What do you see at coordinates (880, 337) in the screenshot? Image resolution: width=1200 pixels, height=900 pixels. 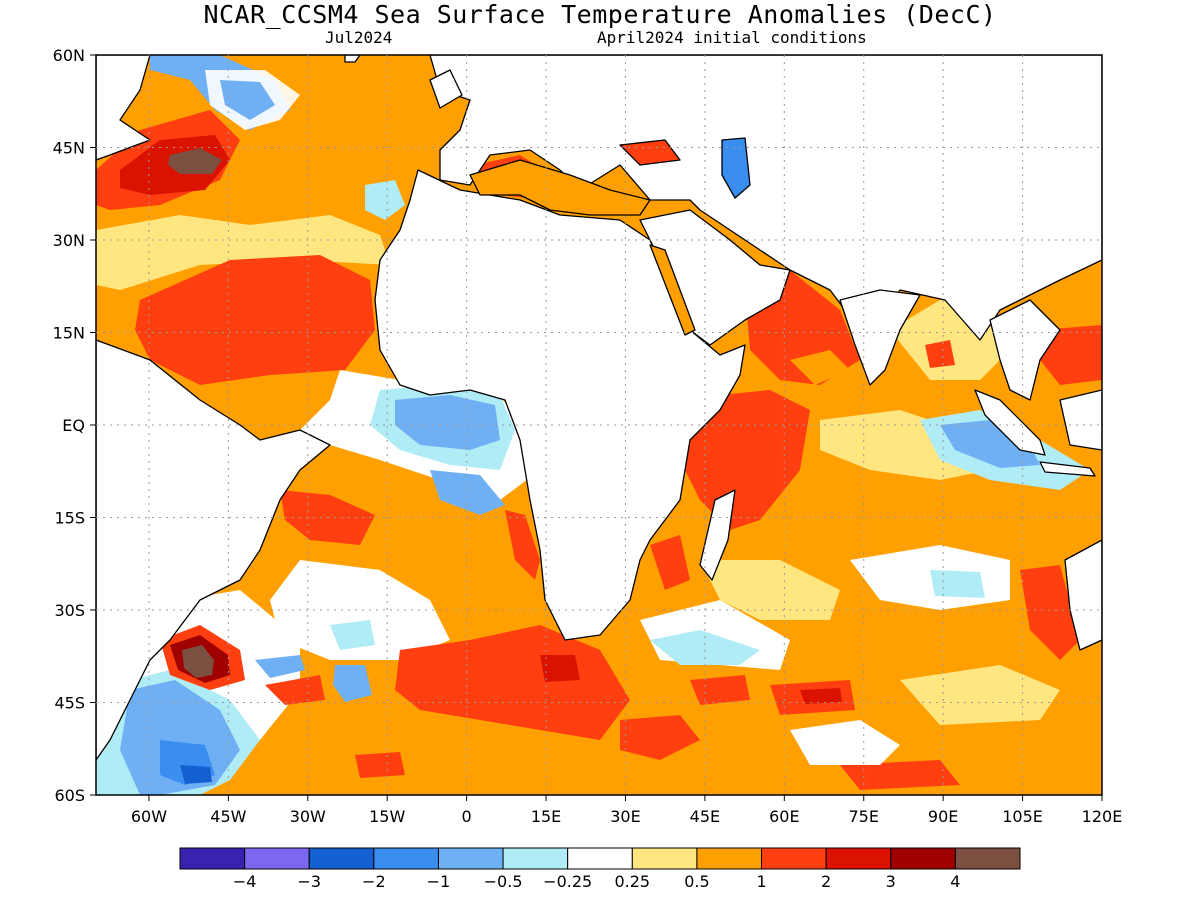 I see `india-landmass` at bounding box center [880, 337].